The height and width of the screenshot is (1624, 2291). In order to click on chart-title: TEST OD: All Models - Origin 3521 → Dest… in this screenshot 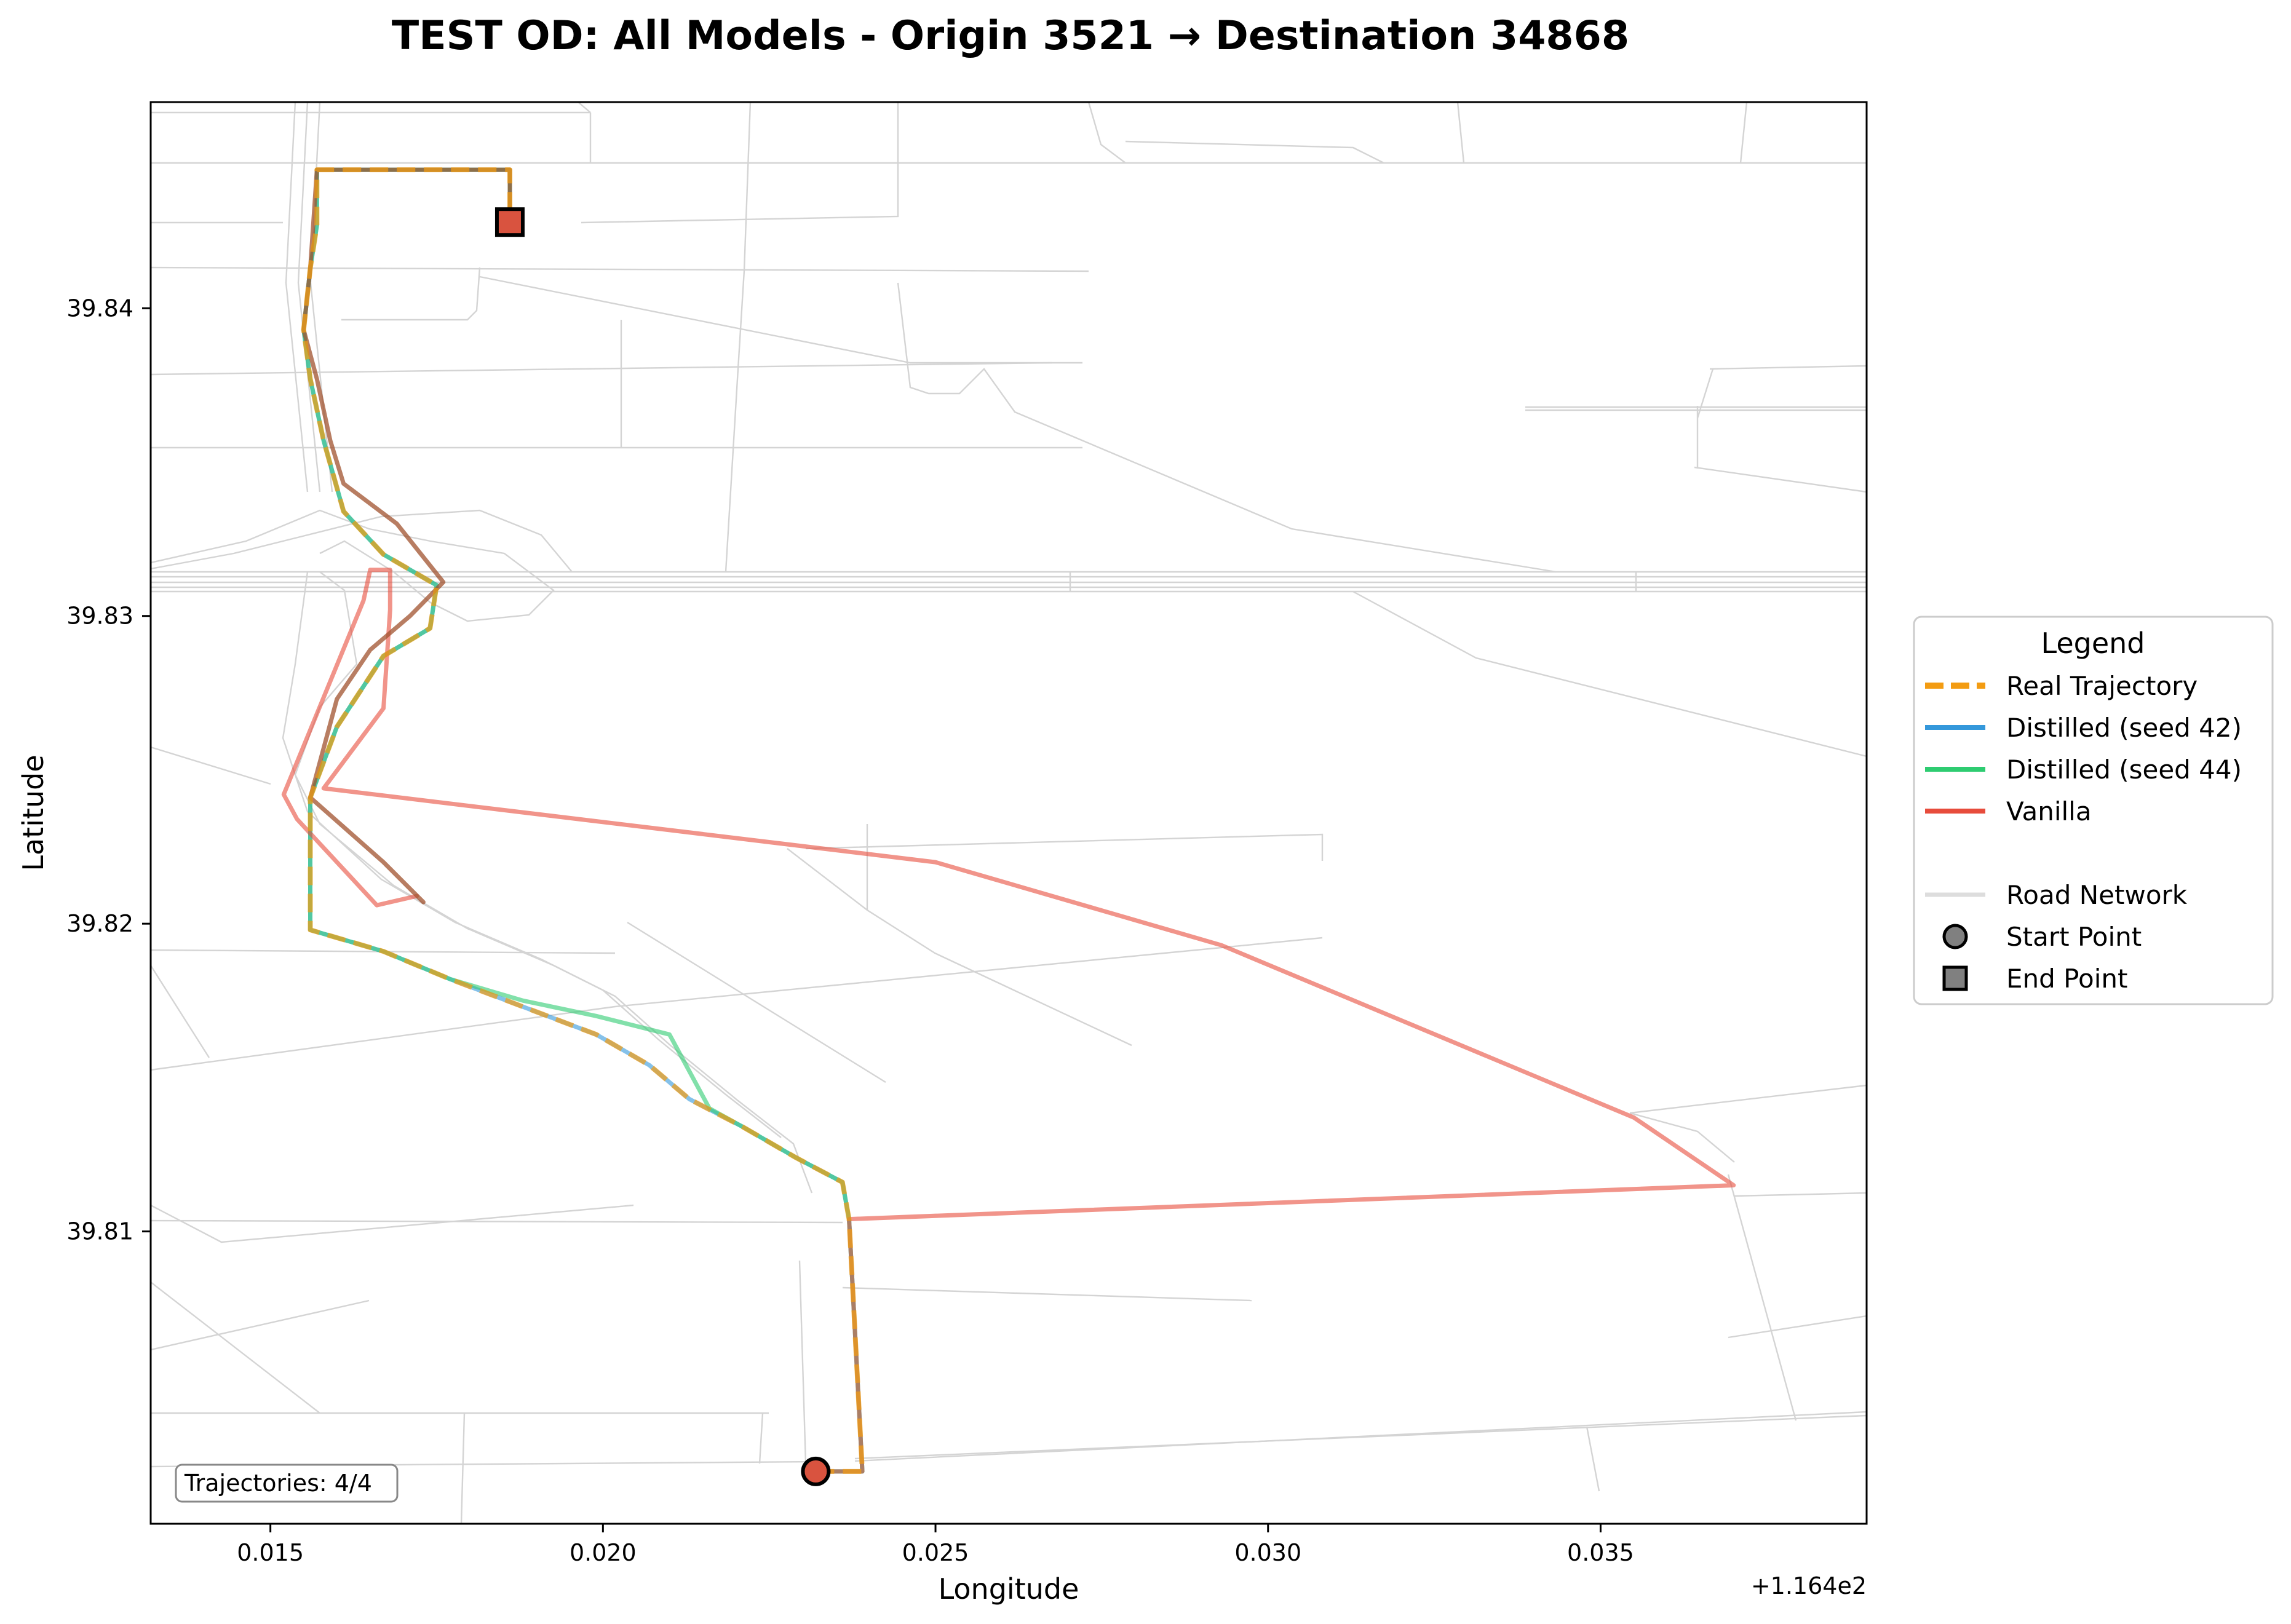, I will do `click(1010, 36)`.